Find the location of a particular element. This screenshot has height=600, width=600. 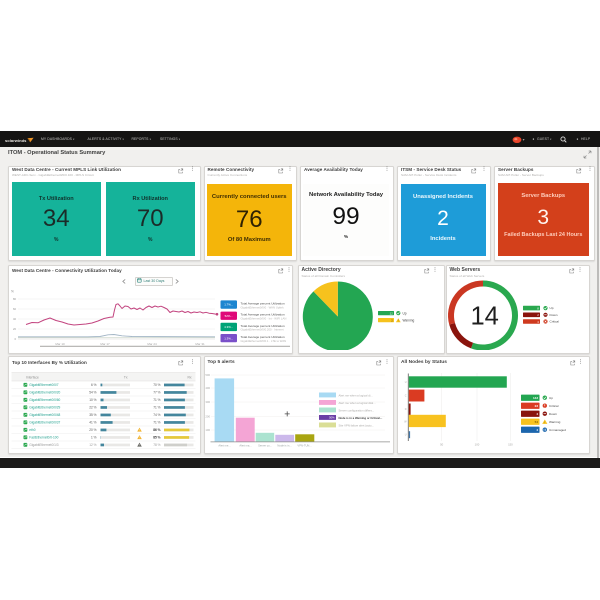

svg-text: 74 % is located at coordinates (156, 415).